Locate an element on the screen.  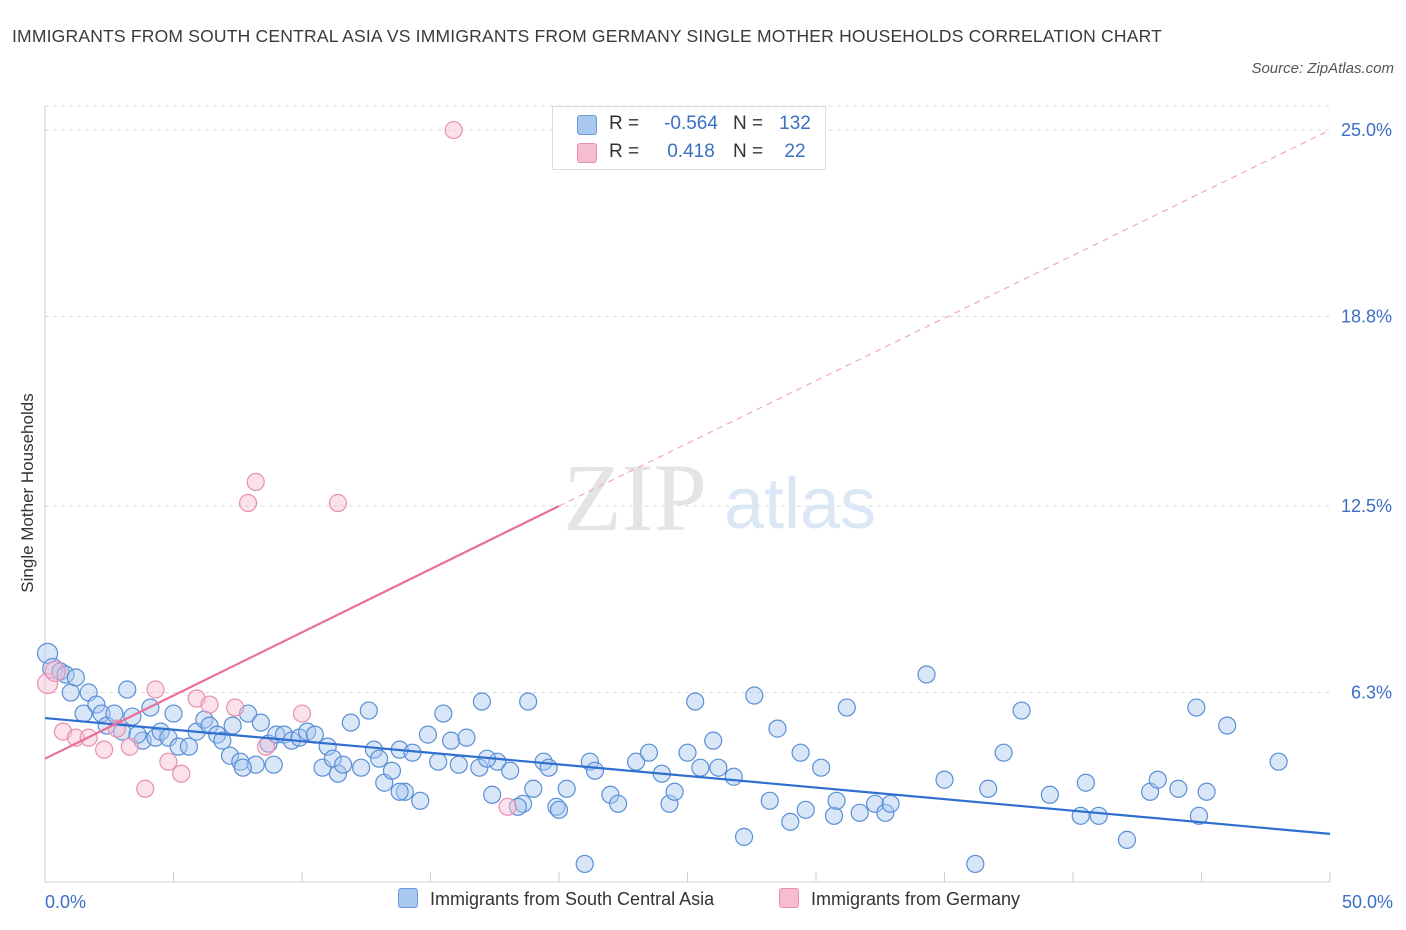
bottom-legend-swatch-pink is located at coordinates (789, 898).